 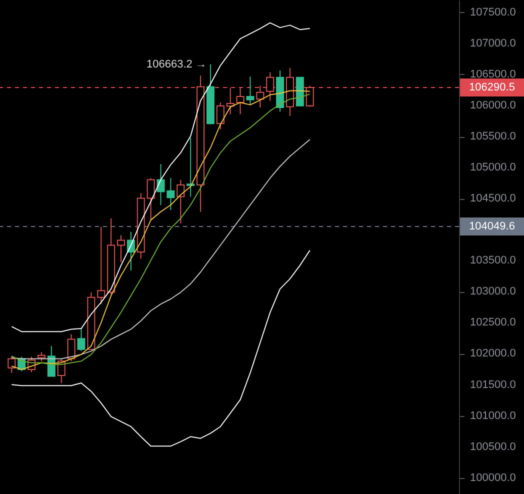 I want to click on y-tick-label: 103000.0, so click(x=493, y=292).